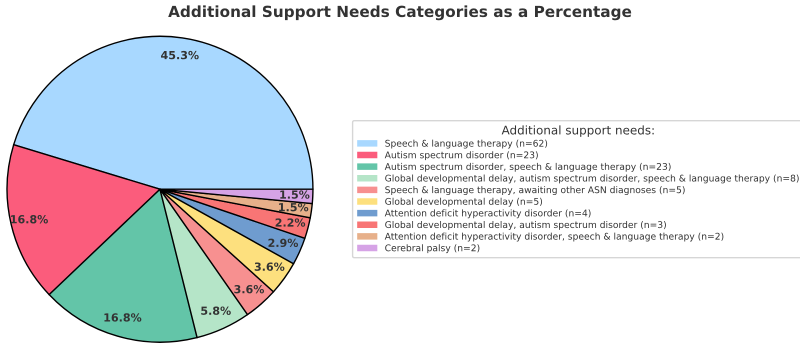  Describe the element at coordinates (461, 155) in the screenshot. I see `legend-label: Autism spectrum disorder (n=23)` at that location.